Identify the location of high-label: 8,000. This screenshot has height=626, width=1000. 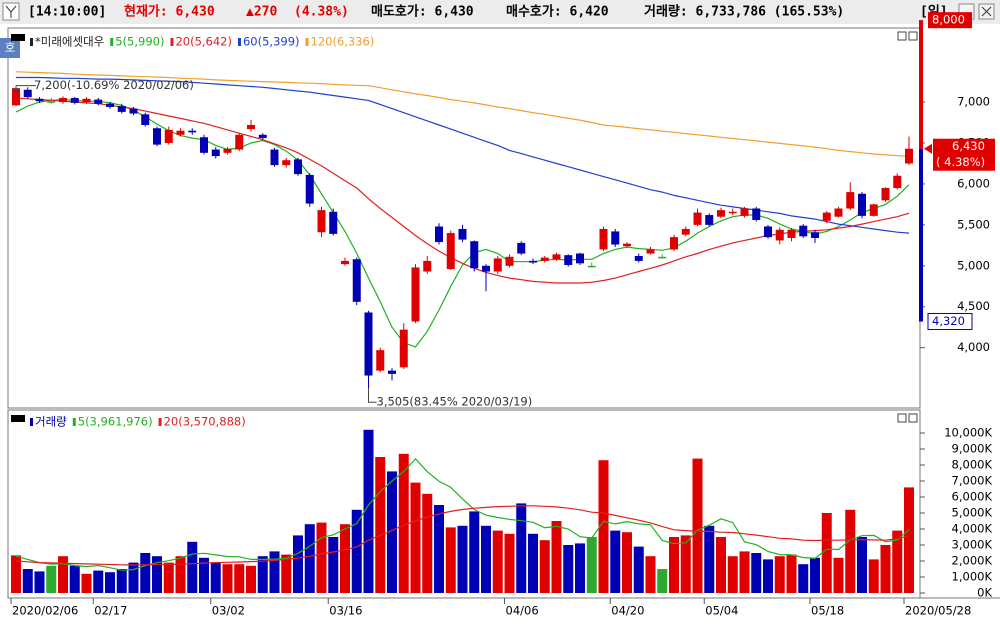
(948, 20).